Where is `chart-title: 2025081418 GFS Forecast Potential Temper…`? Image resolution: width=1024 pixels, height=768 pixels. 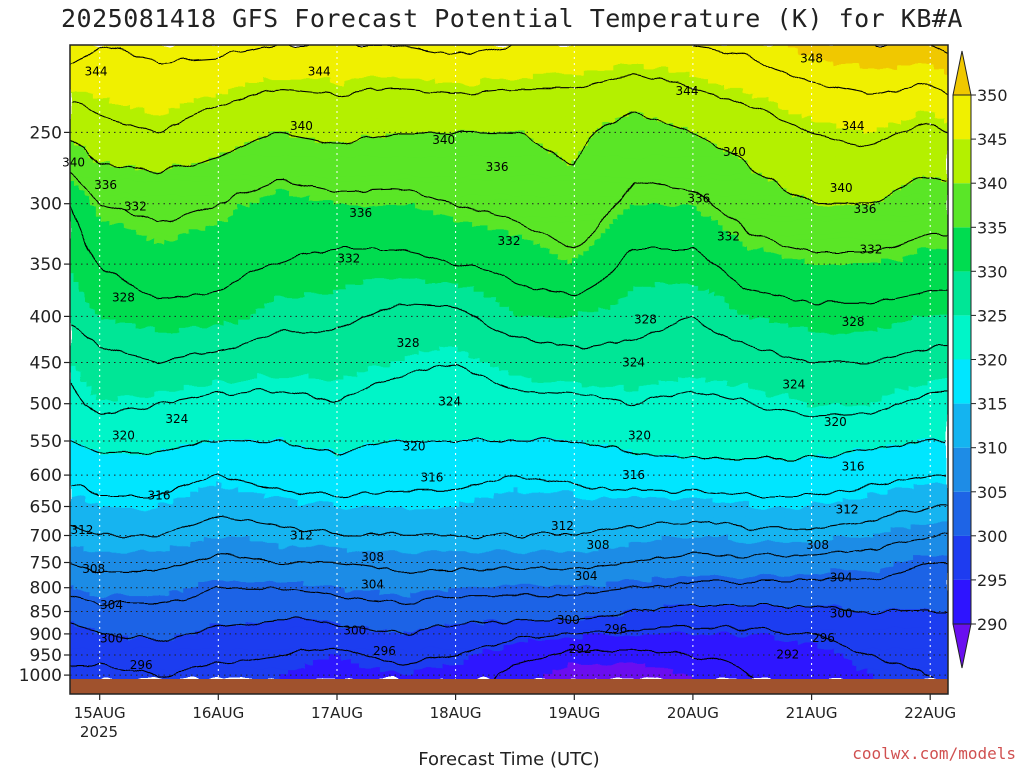
chart-title: 2025081418 GFS Forecast Potential Temper… is located at coordinates (512, 18).